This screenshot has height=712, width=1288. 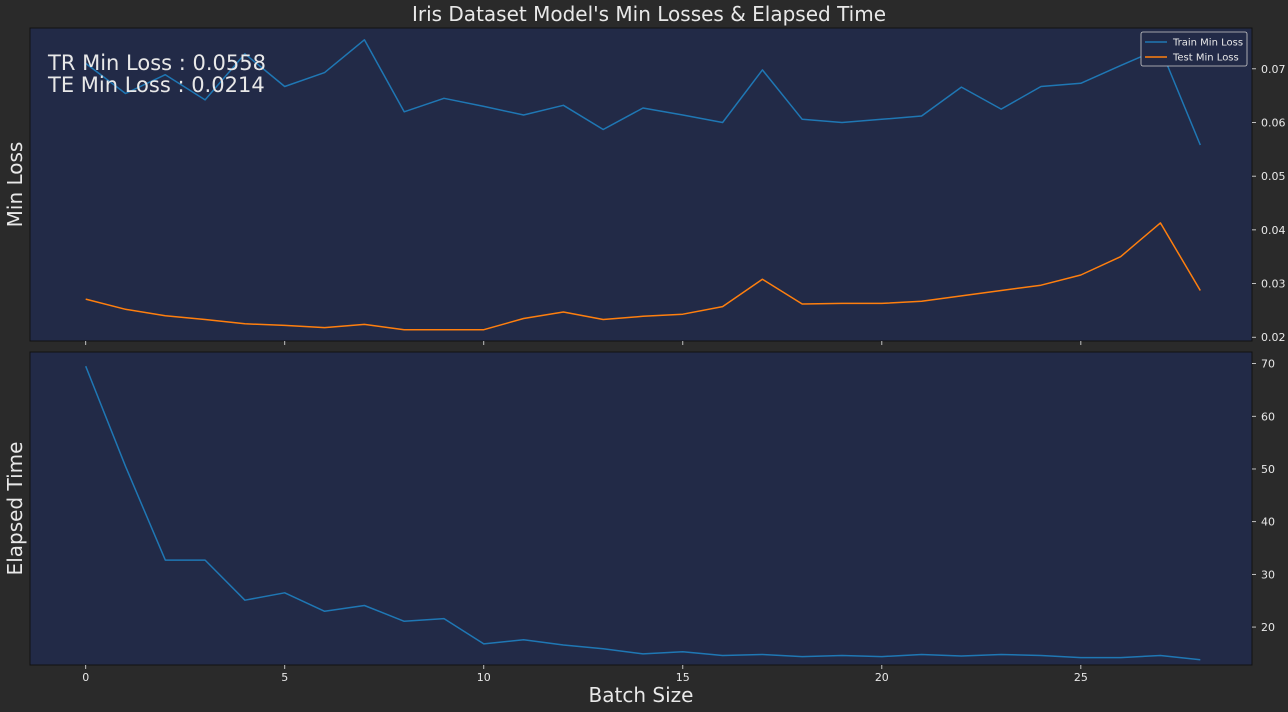 I want to click on bottom-y-tick-label: 40, so click(x=1268, y=522).